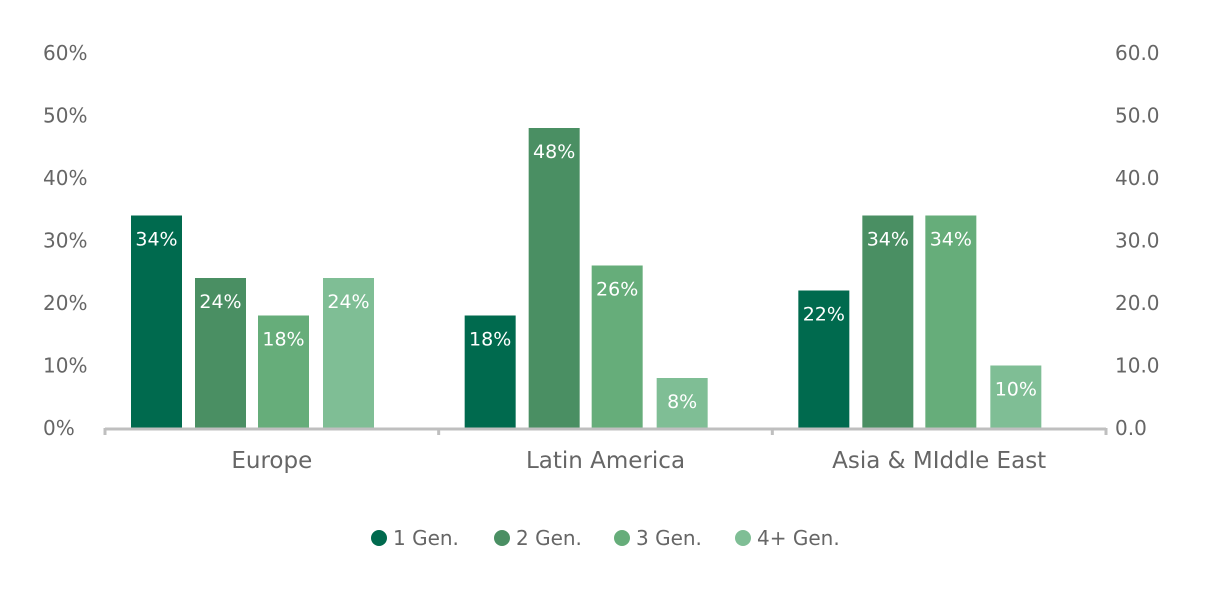 This screenshot has width=1209, height=595. I want to click on y-tick-label-left: 20%, so click(65, 303).